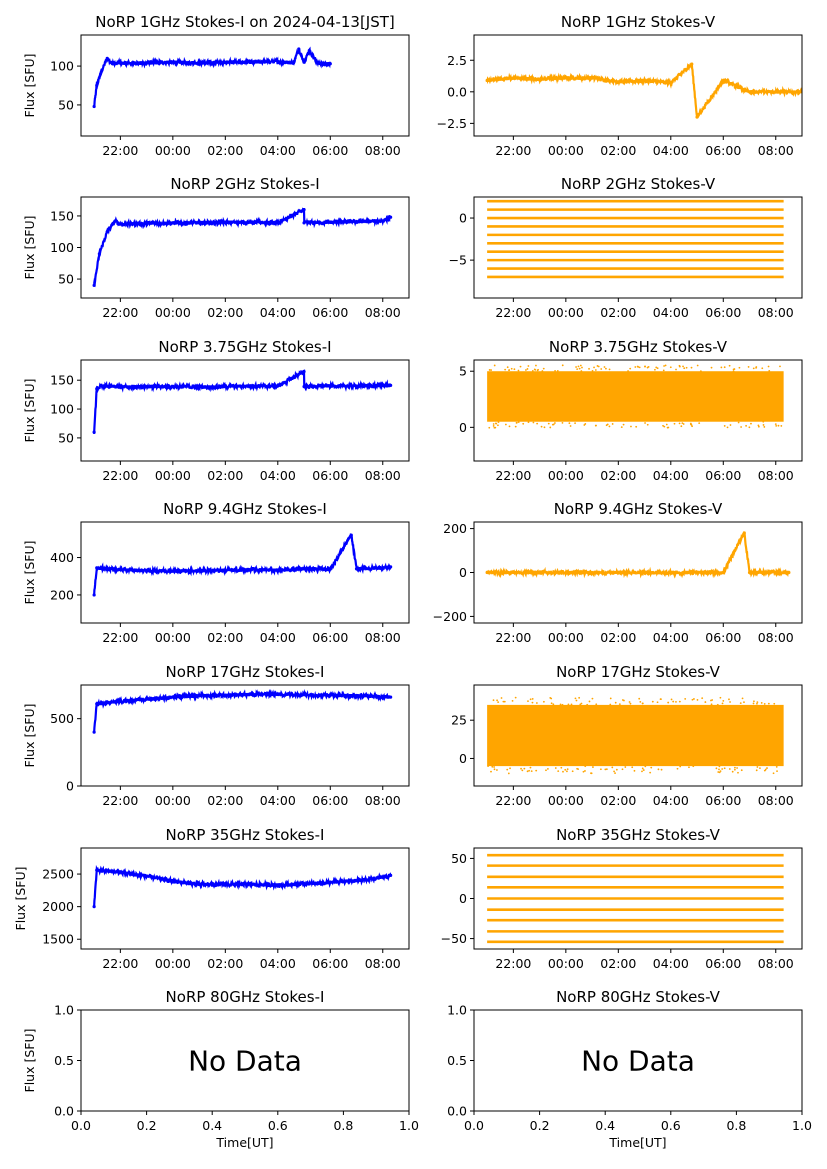 This screenshot has height=1169, width=827. What do you see at coordinates (66, 104) in the screenshot?
I see `y-tick-label: 50` at bounding box center [66, 104].